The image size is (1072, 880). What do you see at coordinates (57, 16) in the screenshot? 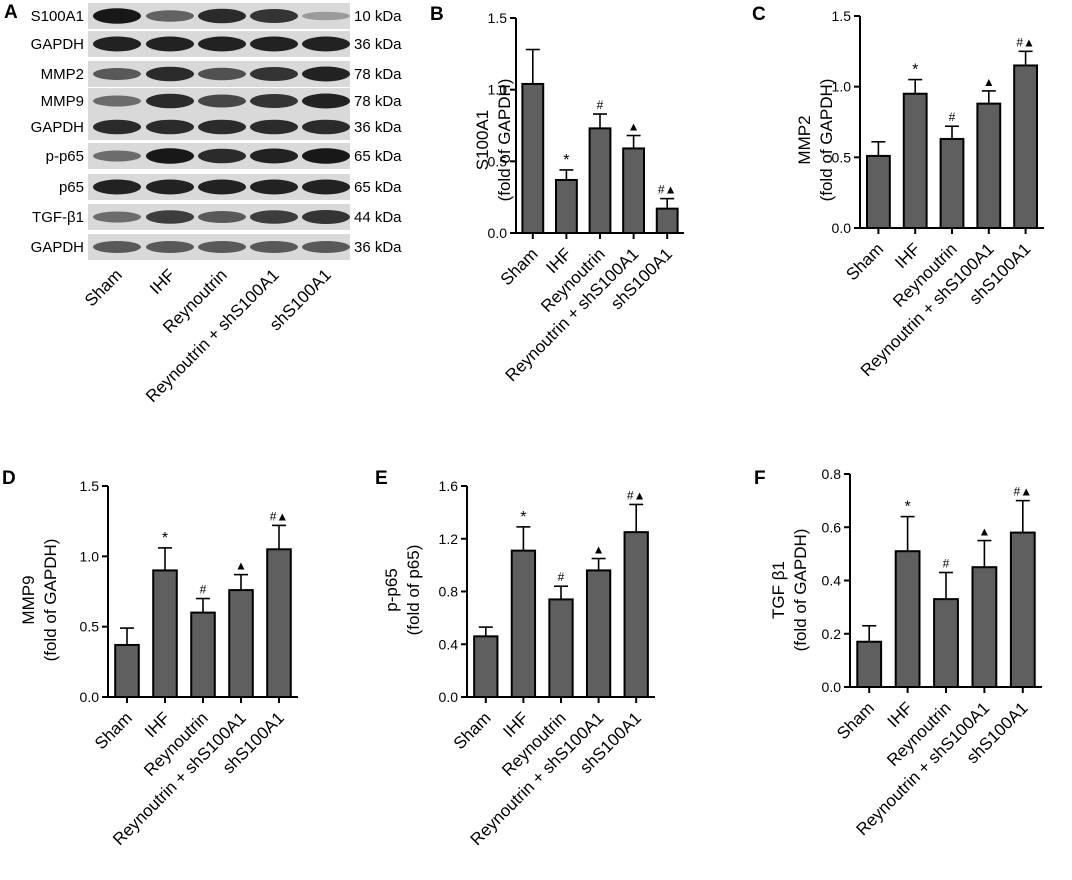
I see `blot-protein-label: S100A1` at bounding box center [57, 16].